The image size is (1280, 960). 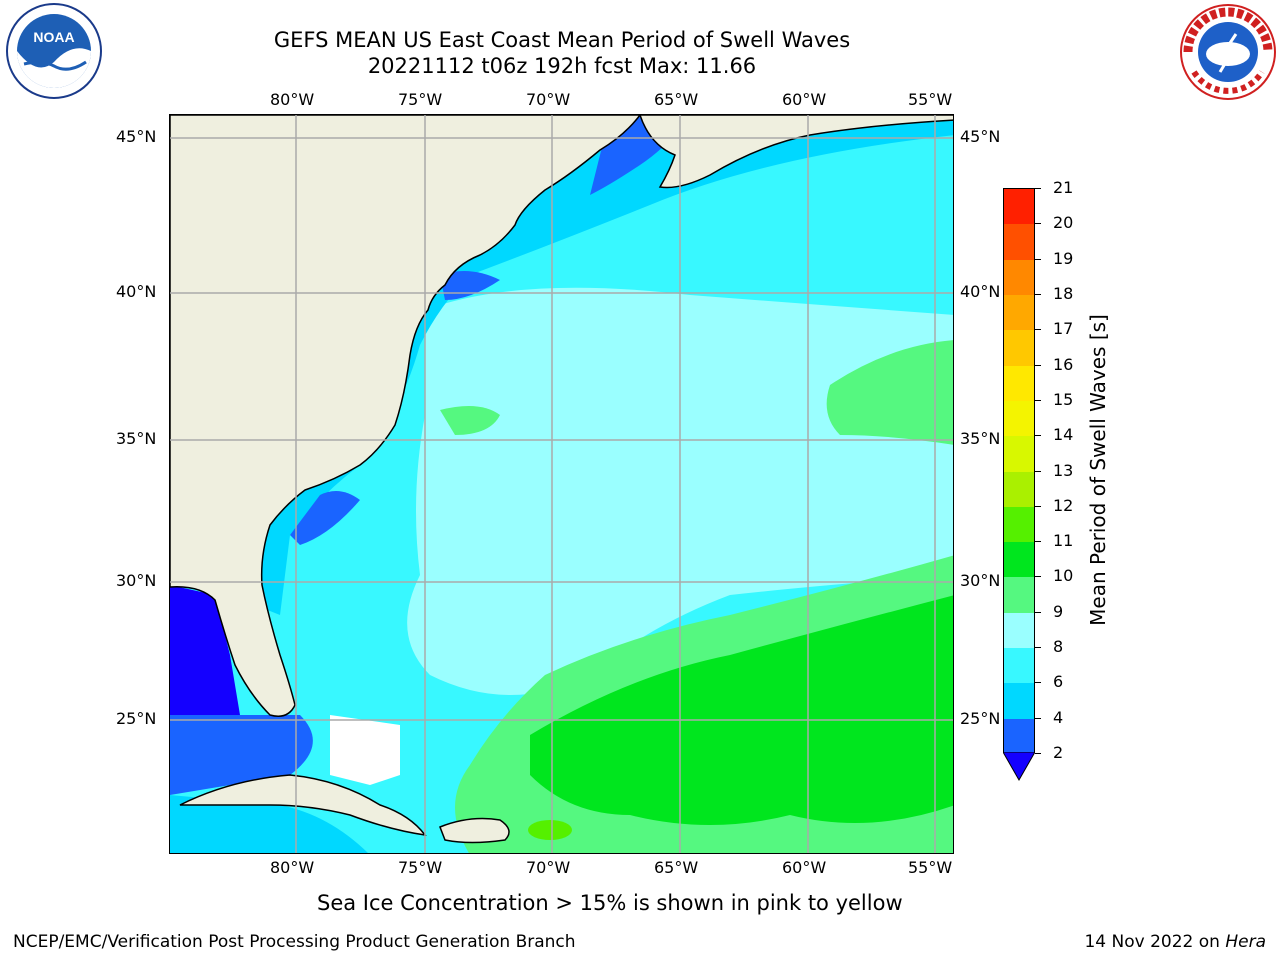 What do you see at coordinates (1098, 470) in the screenshot?
I see `colorbar-label: Mean Period of Swell Waves [s]` at bounding box center [1098, 470].